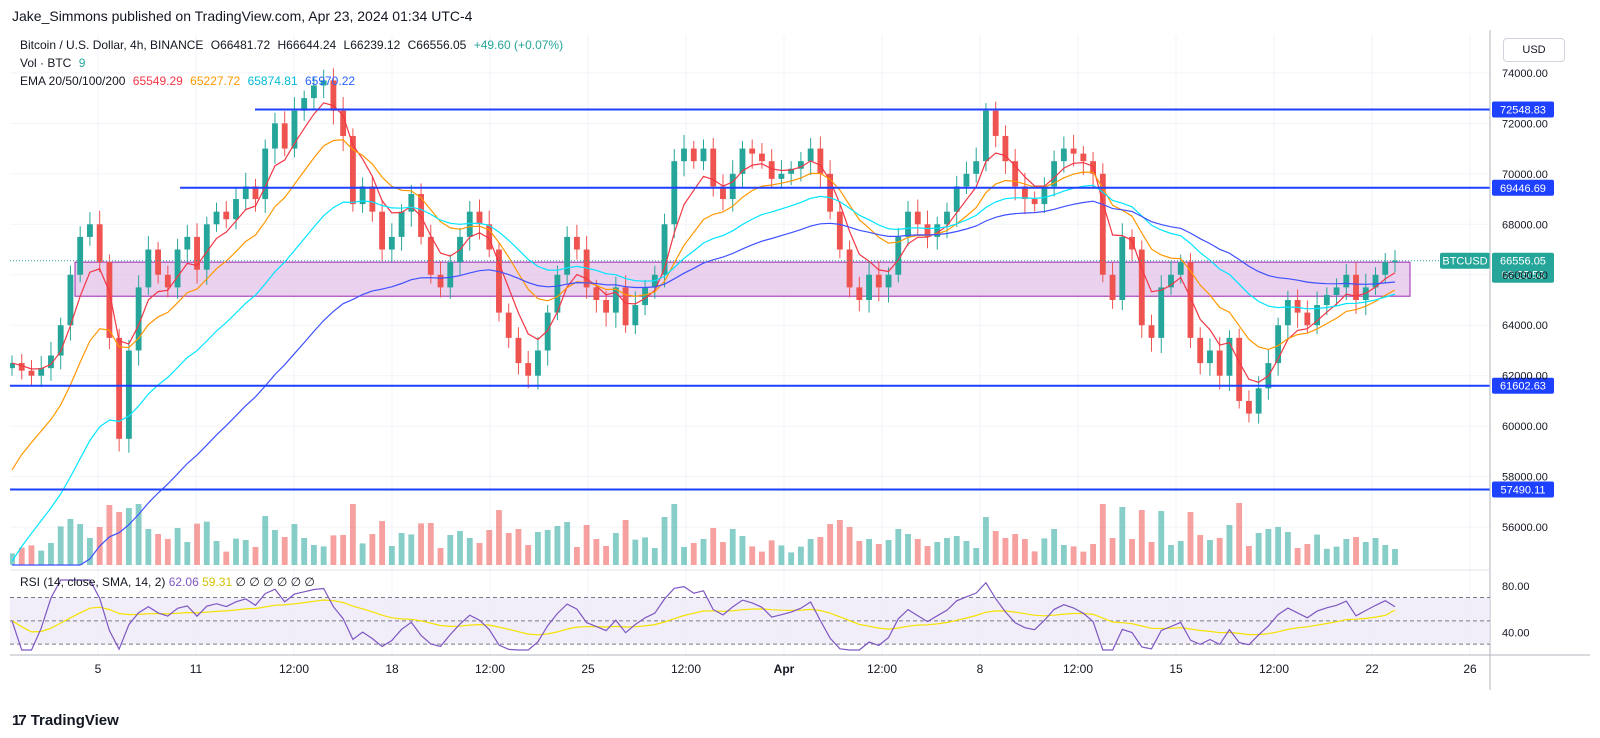  What do you see at coordinates (703, 617) in the screenshot?
I see `rsi-sma-line` at bounding box center [703, 617].